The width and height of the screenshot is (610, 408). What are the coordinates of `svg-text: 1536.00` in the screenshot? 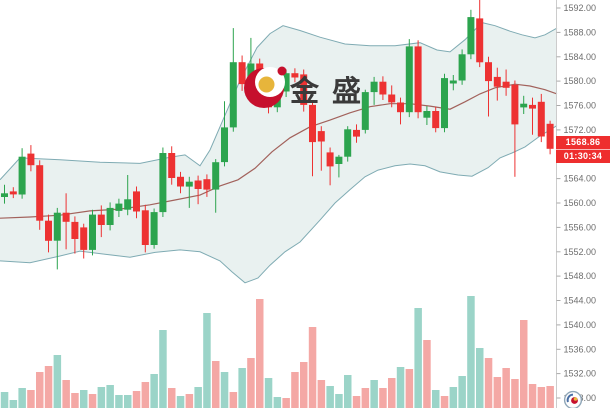 It's located at (580, 349).